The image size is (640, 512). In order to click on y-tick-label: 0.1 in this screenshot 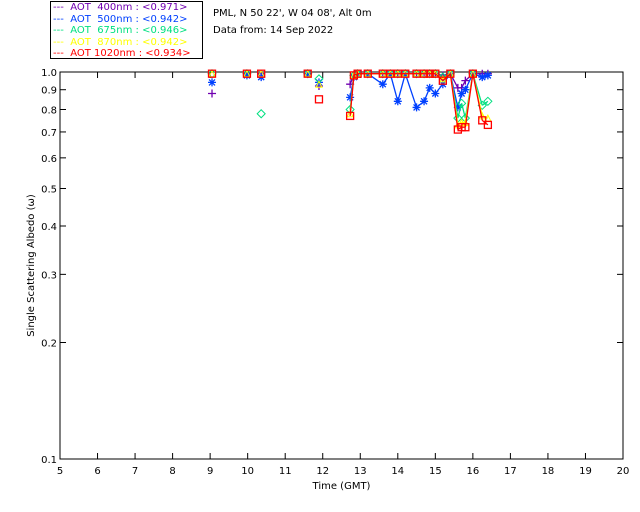, I will do `click(49, 460)`.